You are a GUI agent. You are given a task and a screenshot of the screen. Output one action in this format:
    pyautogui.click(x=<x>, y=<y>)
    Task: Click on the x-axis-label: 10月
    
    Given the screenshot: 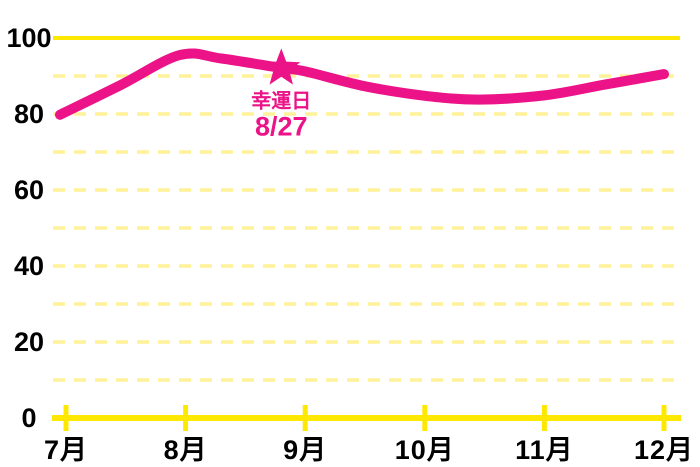 What is the action you would take?
    pyautogui.click(x=425, y=450)
    